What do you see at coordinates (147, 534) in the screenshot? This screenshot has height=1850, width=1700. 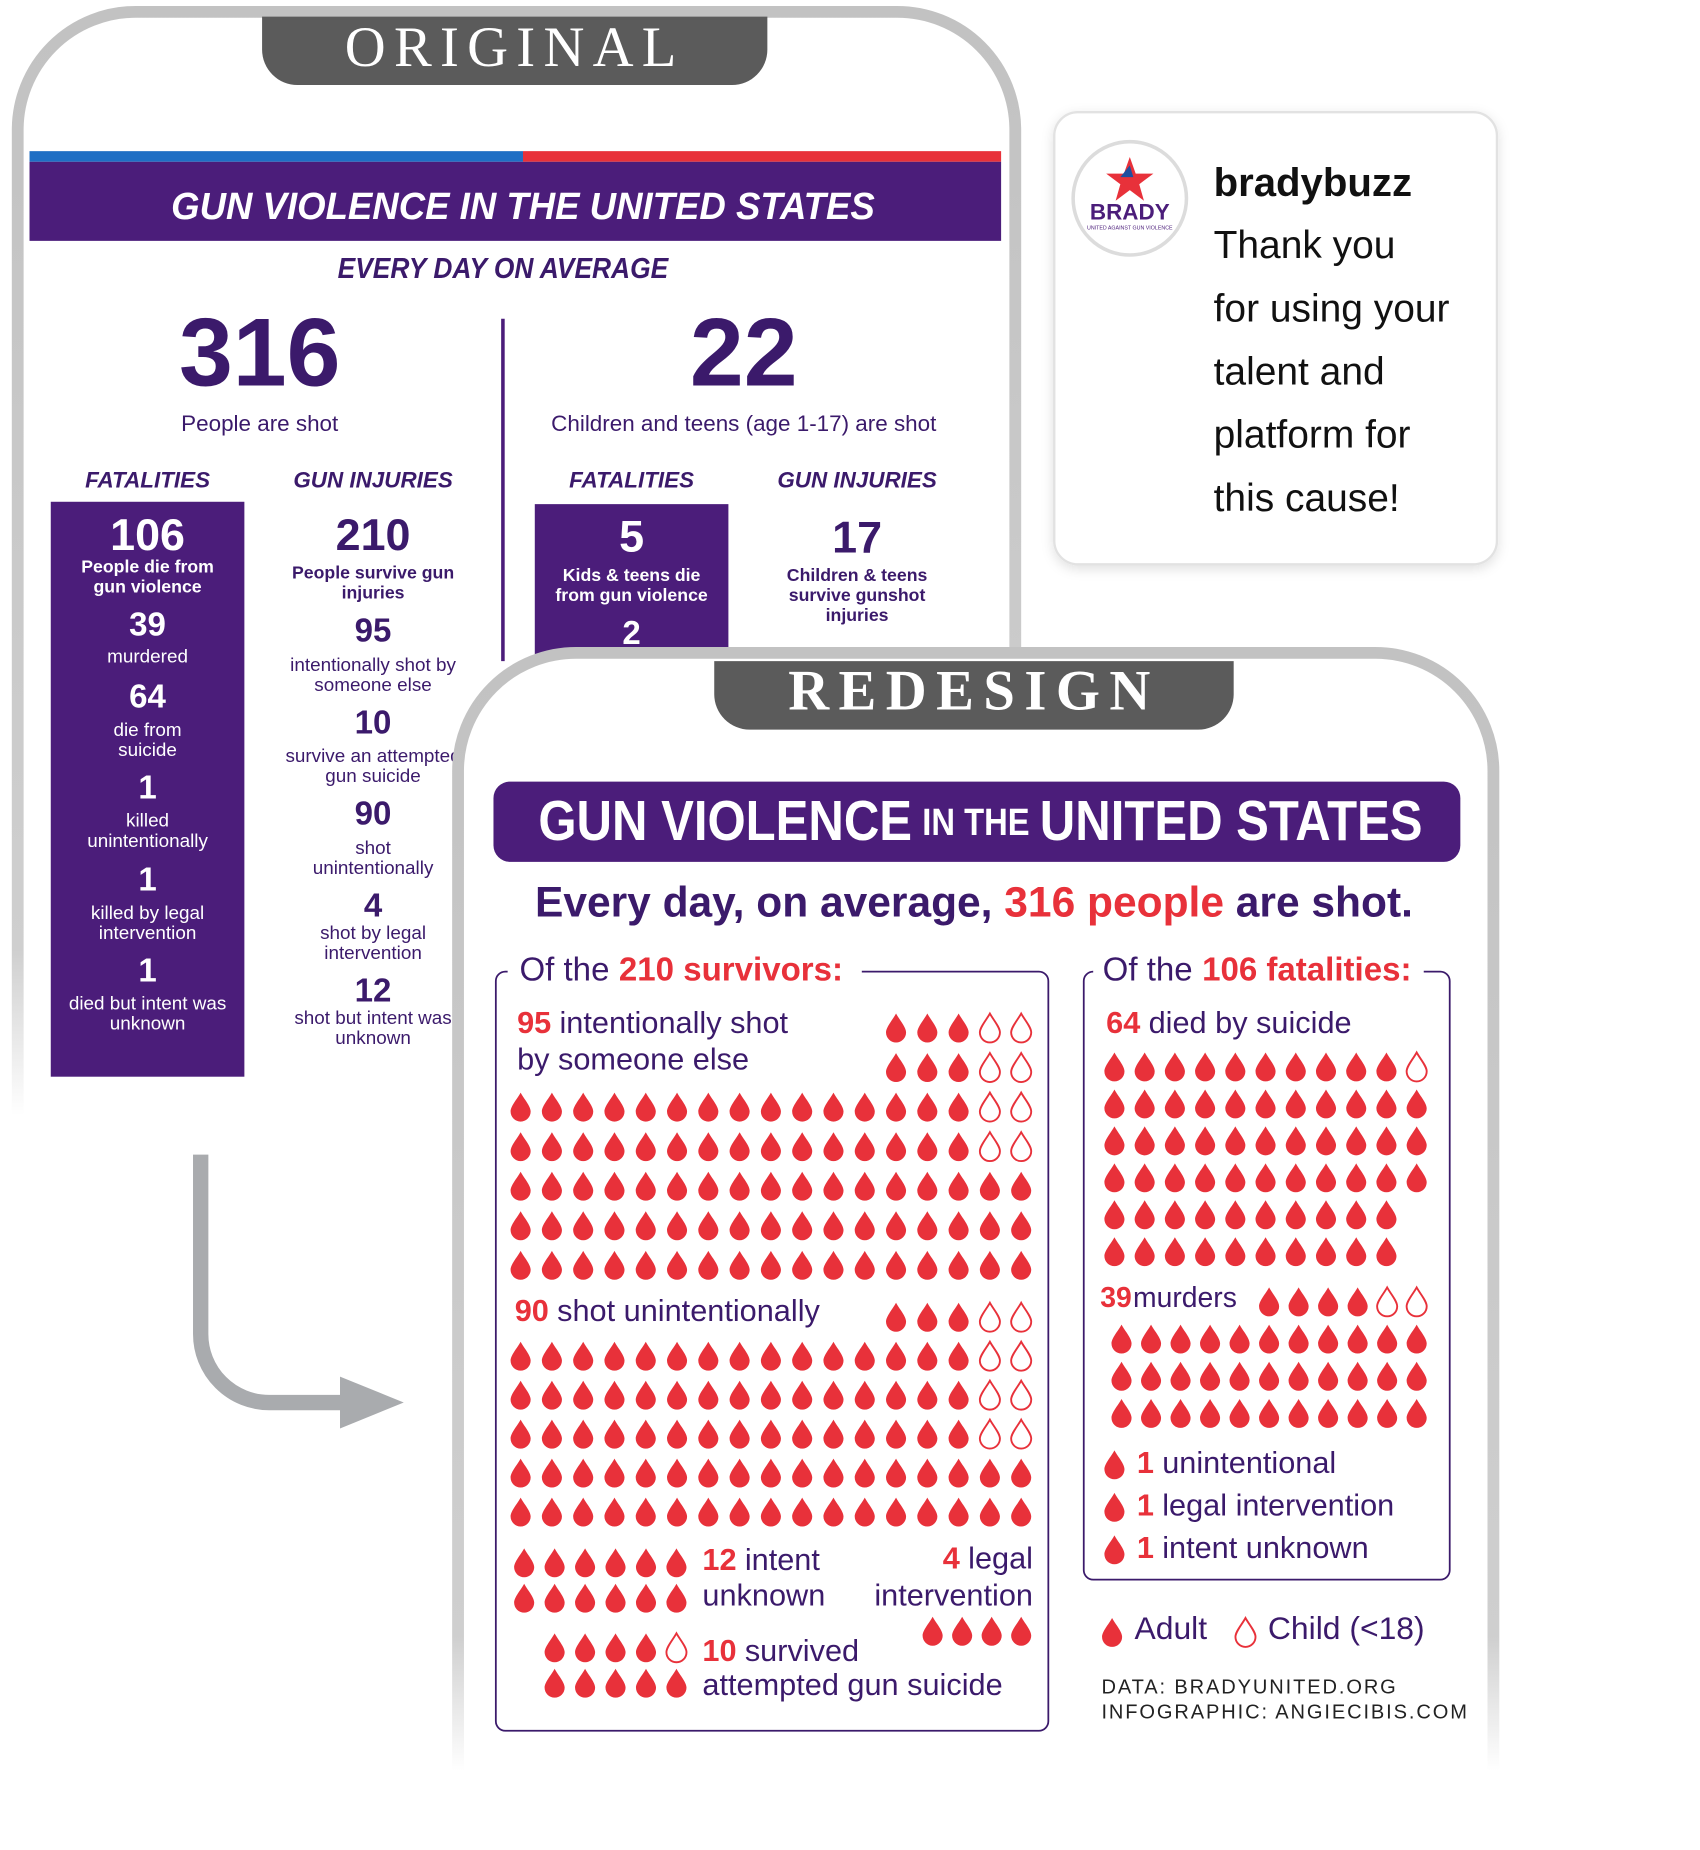 I see `stat-number: 106` at bounding box center [147, 534].